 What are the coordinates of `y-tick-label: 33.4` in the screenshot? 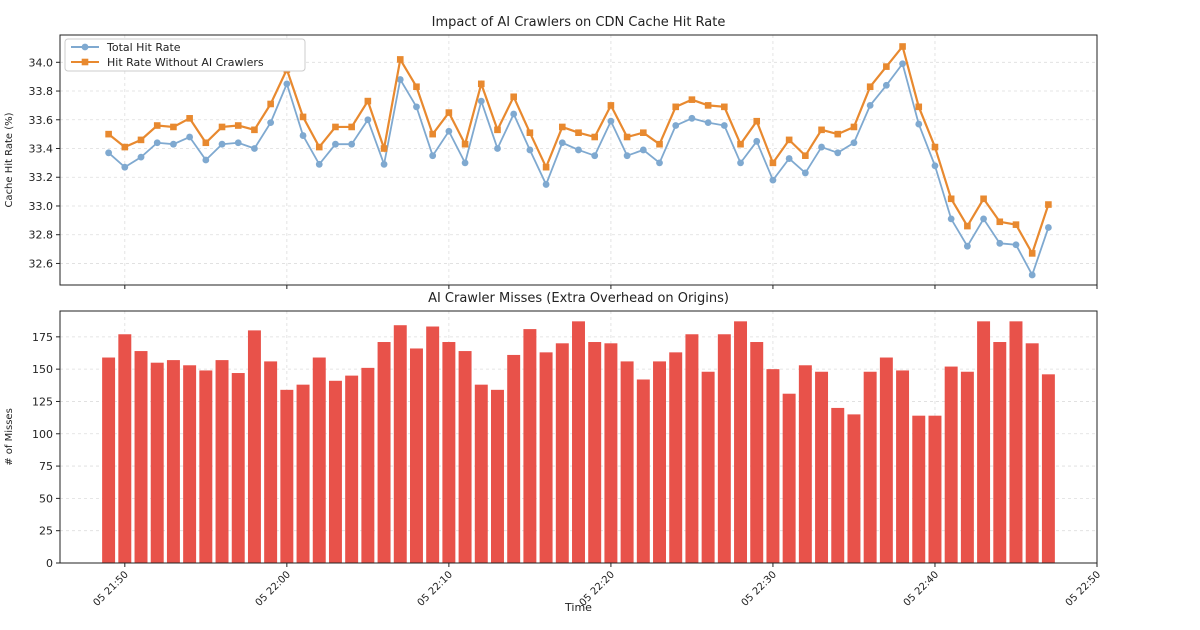 It's located at (41, 149).